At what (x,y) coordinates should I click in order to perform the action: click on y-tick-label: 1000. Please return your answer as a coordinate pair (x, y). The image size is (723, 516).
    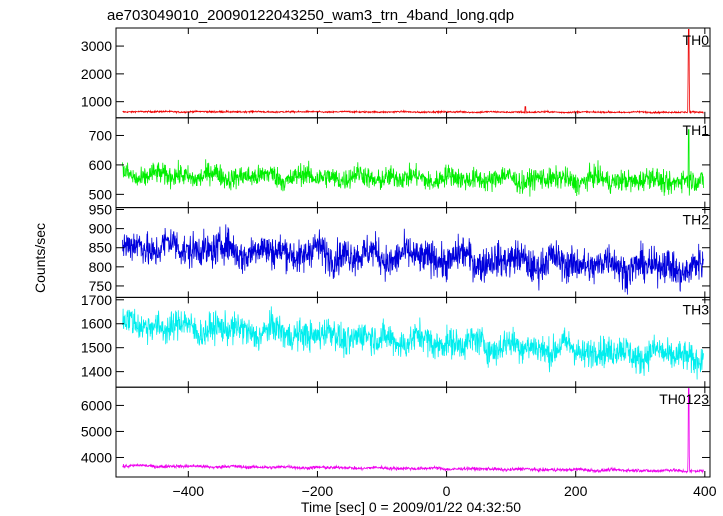
    Looking at the image, I should click on (96, 102).